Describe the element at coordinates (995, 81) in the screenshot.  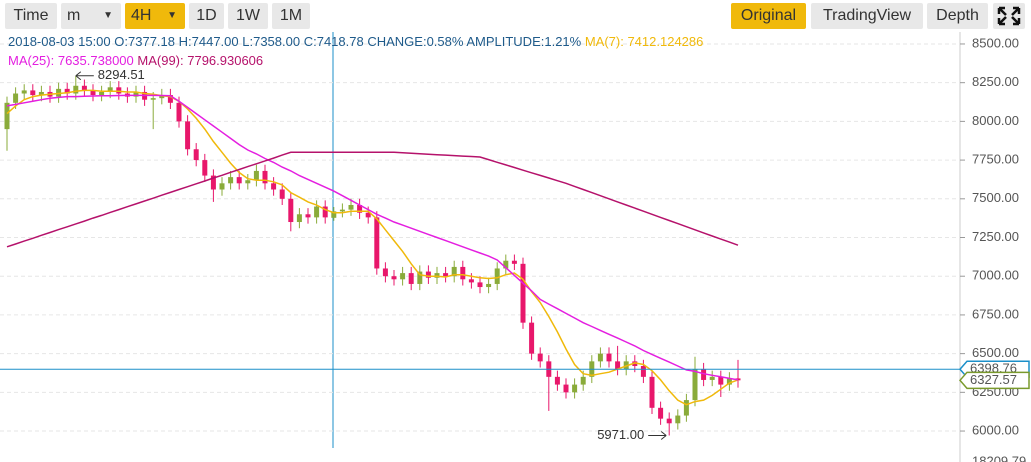
I see `y-tick-label: 8250.00` at that location.